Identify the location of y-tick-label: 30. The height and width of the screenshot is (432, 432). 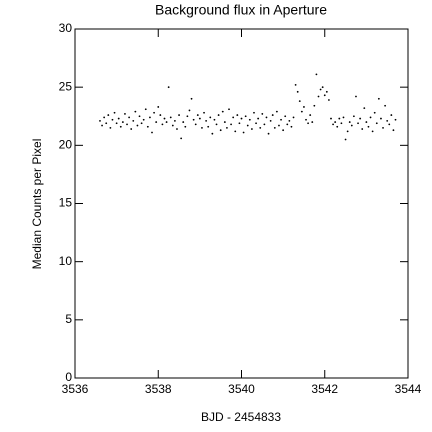
(66, 28).